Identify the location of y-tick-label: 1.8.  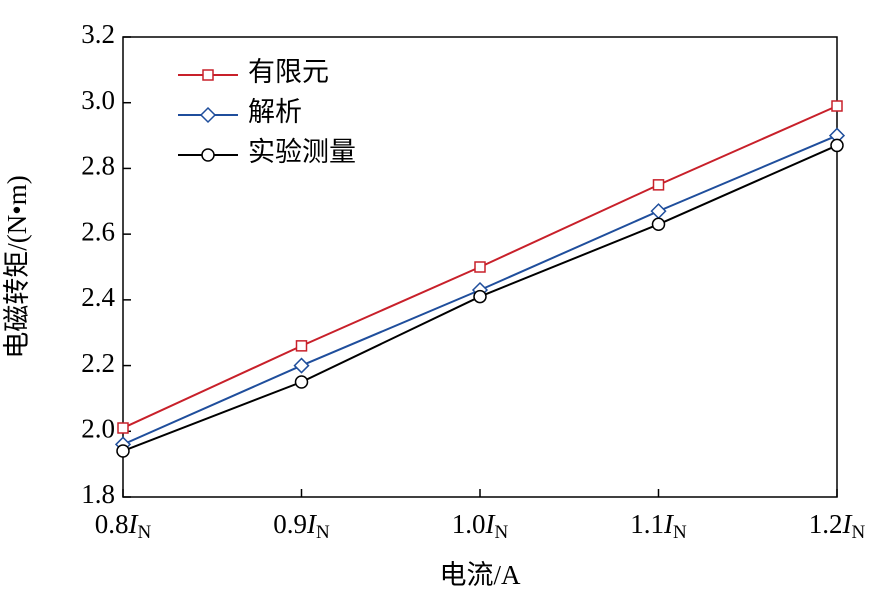
(98, 494).